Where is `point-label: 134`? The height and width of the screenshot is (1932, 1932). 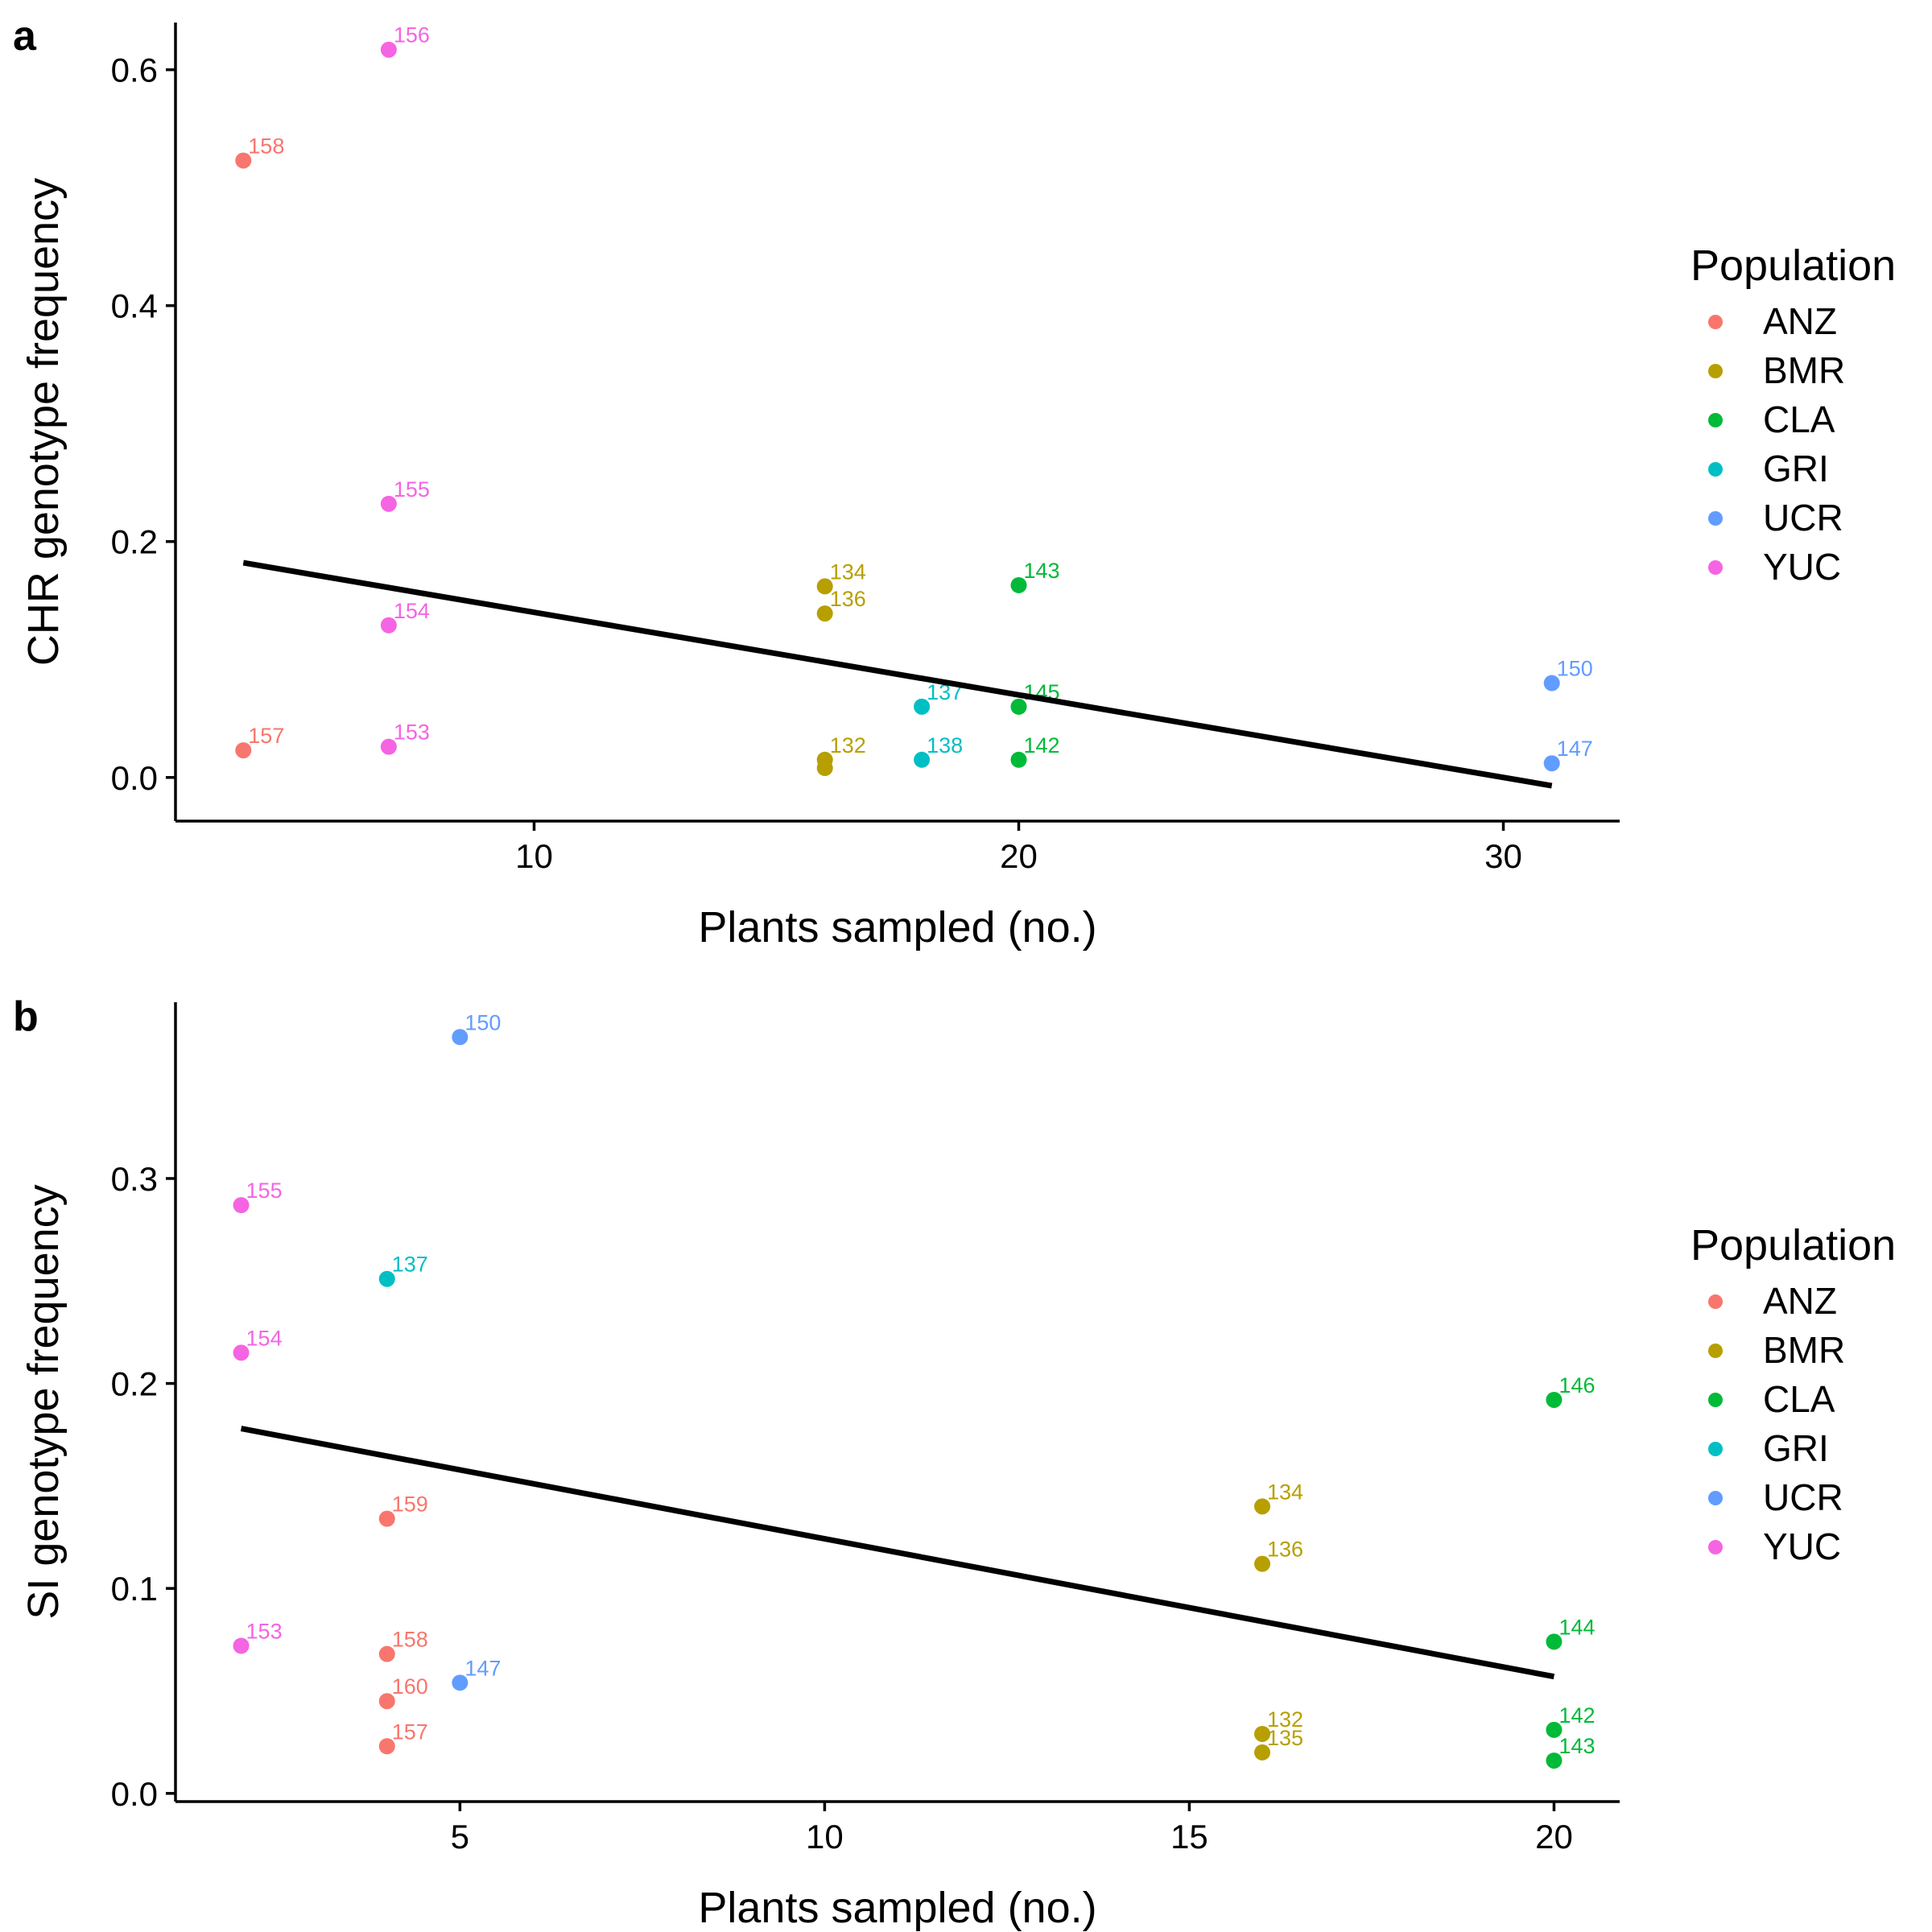
point-label: 134 is located at coordinates (1285, 1492).